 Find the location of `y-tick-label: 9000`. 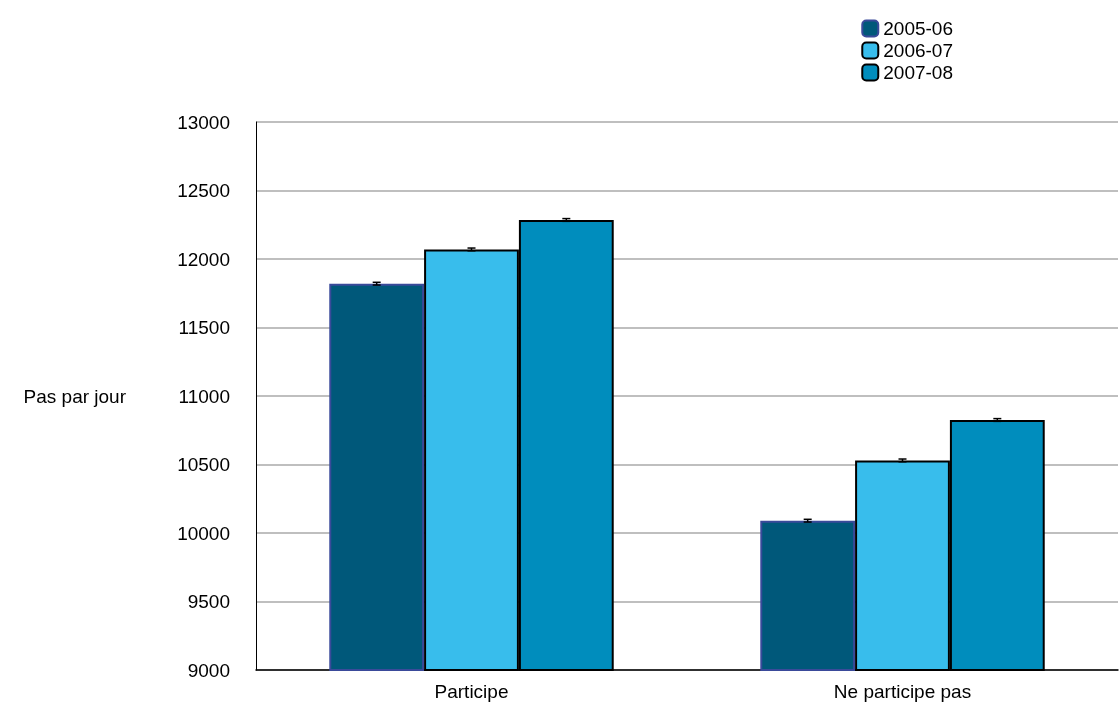

y-tick-label: 9000 is located at coordinates (208, 670).